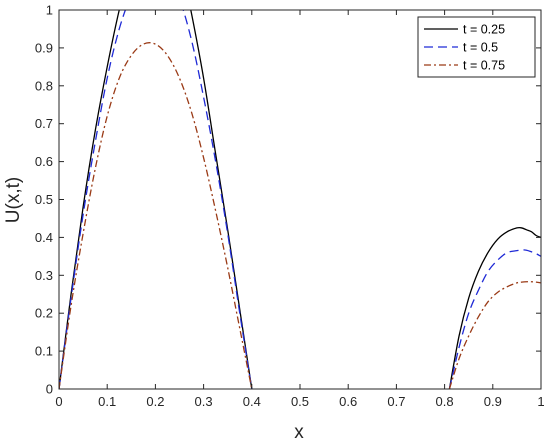  I want to click on legend-box, so click(476, 47).